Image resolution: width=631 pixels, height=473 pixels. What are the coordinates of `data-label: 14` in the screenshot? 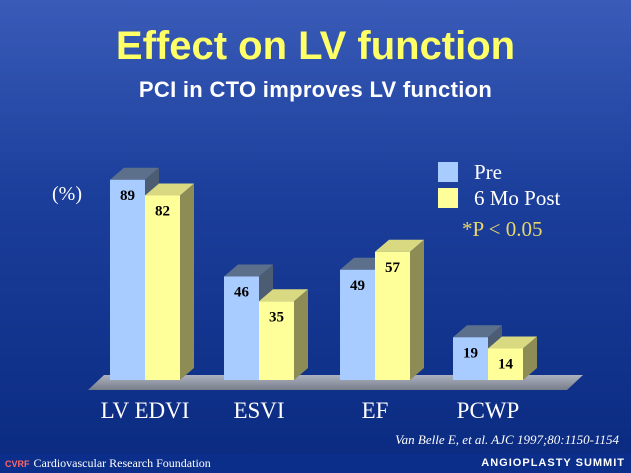 It's located at (506, 365).